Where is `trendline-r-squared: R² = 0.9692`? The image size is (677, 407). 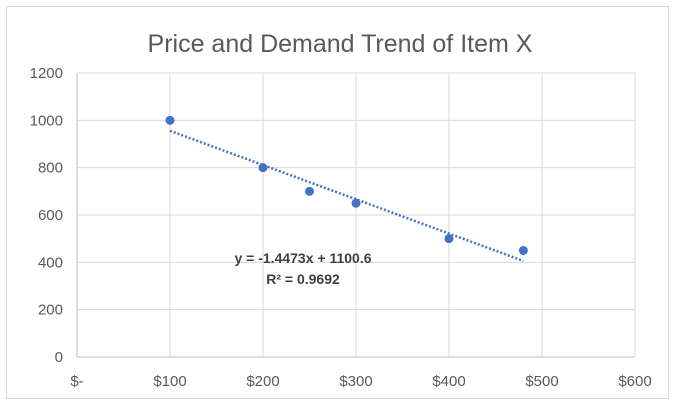
trendline-r-squared: R² = 0.9692 is located at coordinates (303, 279).